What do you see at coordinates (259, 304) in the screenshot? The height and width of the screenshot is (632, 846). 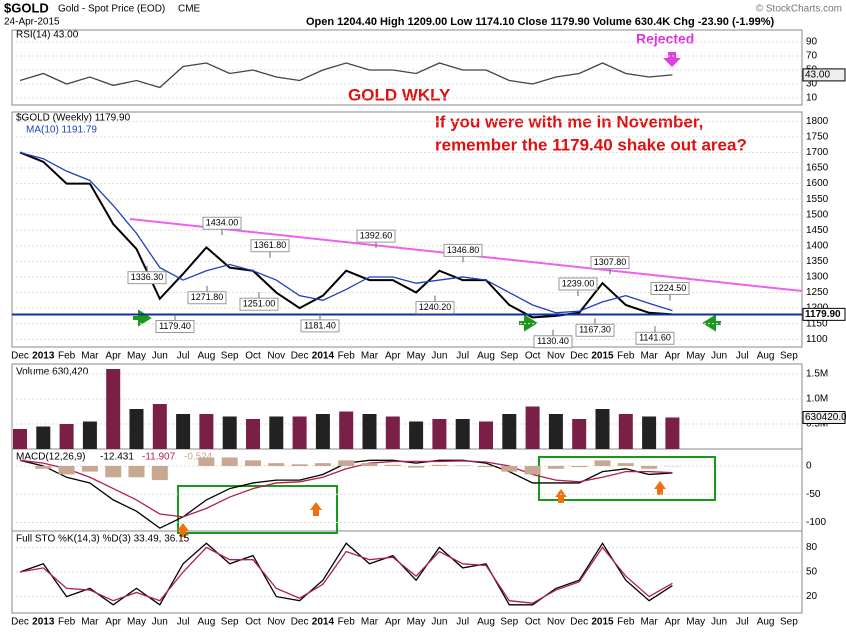 I see `price-label: 1251.00` at bounding box center [259, 304].